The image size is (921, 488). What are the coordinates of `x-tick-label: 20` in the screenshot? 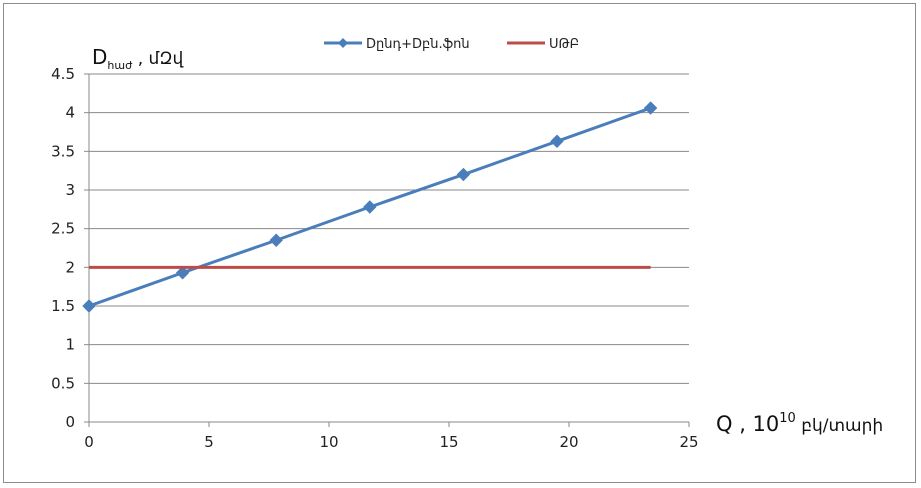 It's located at (568, 442).